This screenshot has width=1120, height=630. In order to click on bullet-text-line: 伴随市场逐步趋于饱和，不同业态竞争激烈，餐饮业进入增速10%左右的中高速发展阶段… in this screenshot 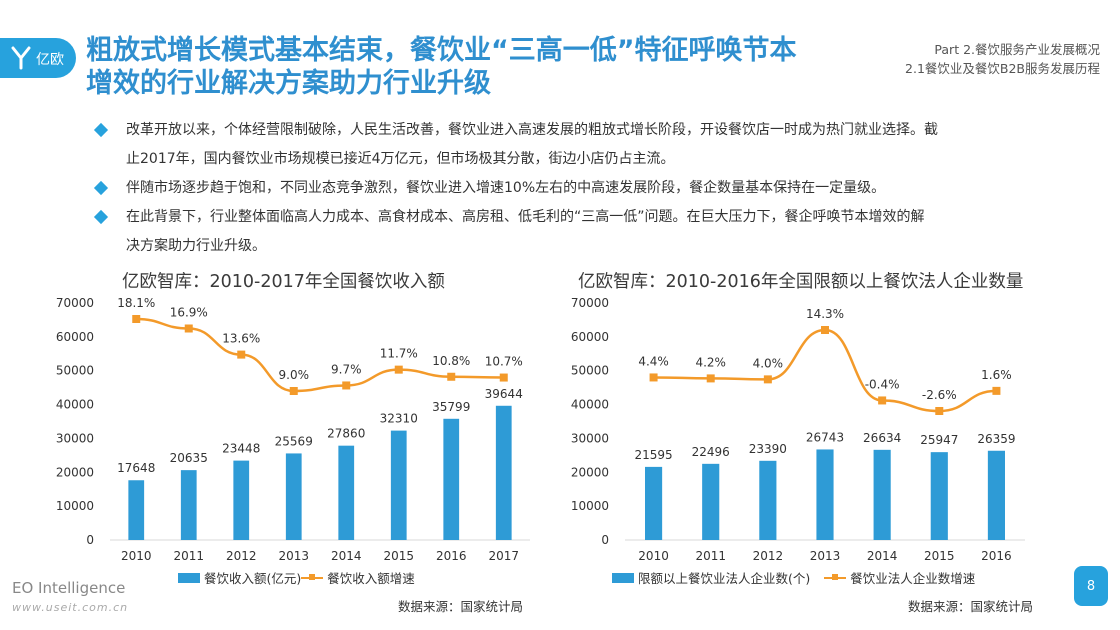, I will do `click(506, 188)`.